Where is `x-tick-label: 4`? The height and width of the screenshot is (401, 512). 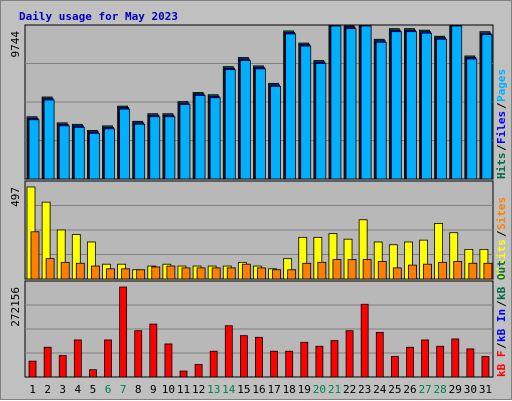 x-tick-label: 4 is located at coordinates (78, 389).